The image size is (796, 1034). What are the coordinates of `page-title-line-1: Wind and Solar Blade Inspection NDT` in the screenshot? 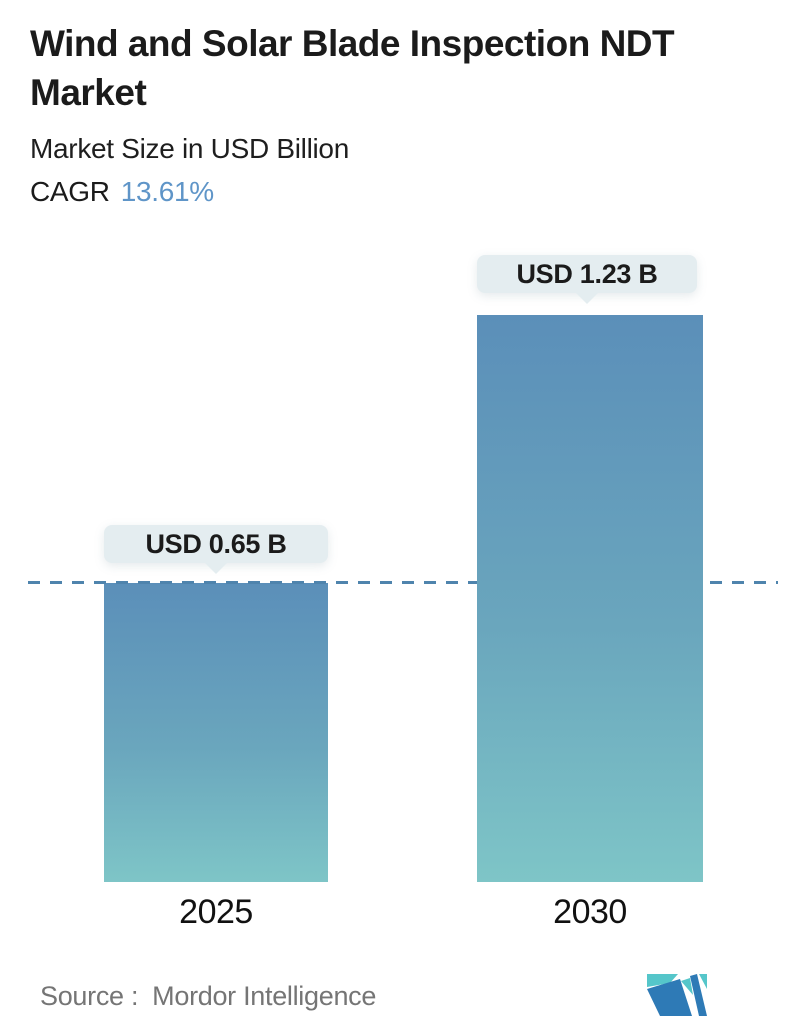 It's located at (352, 43).